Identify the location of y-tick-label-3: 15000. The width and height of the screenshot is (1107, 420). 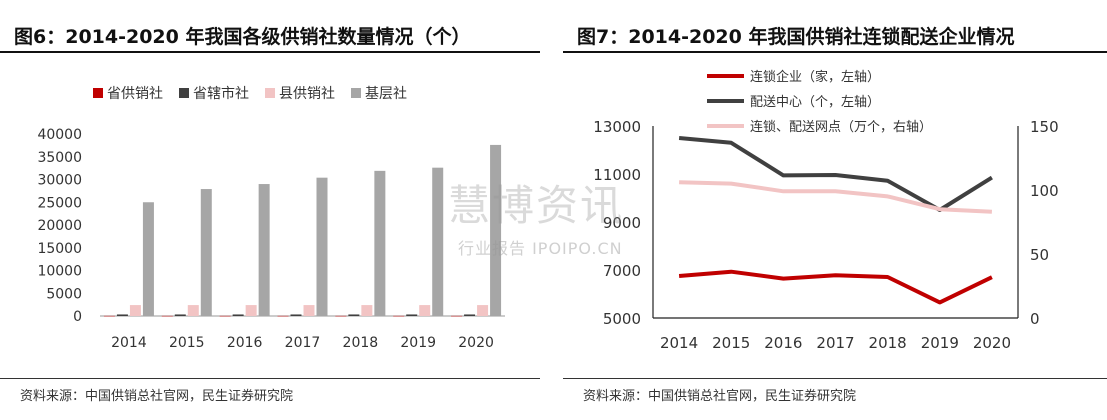
(59, 249).